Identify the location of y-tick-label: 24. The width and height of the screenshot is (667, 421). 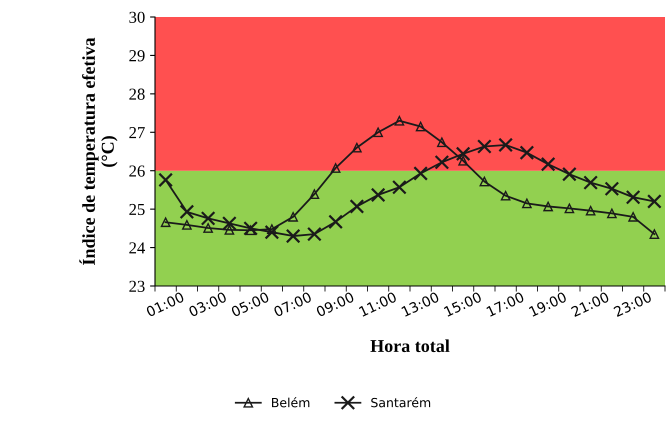
(137, 248).